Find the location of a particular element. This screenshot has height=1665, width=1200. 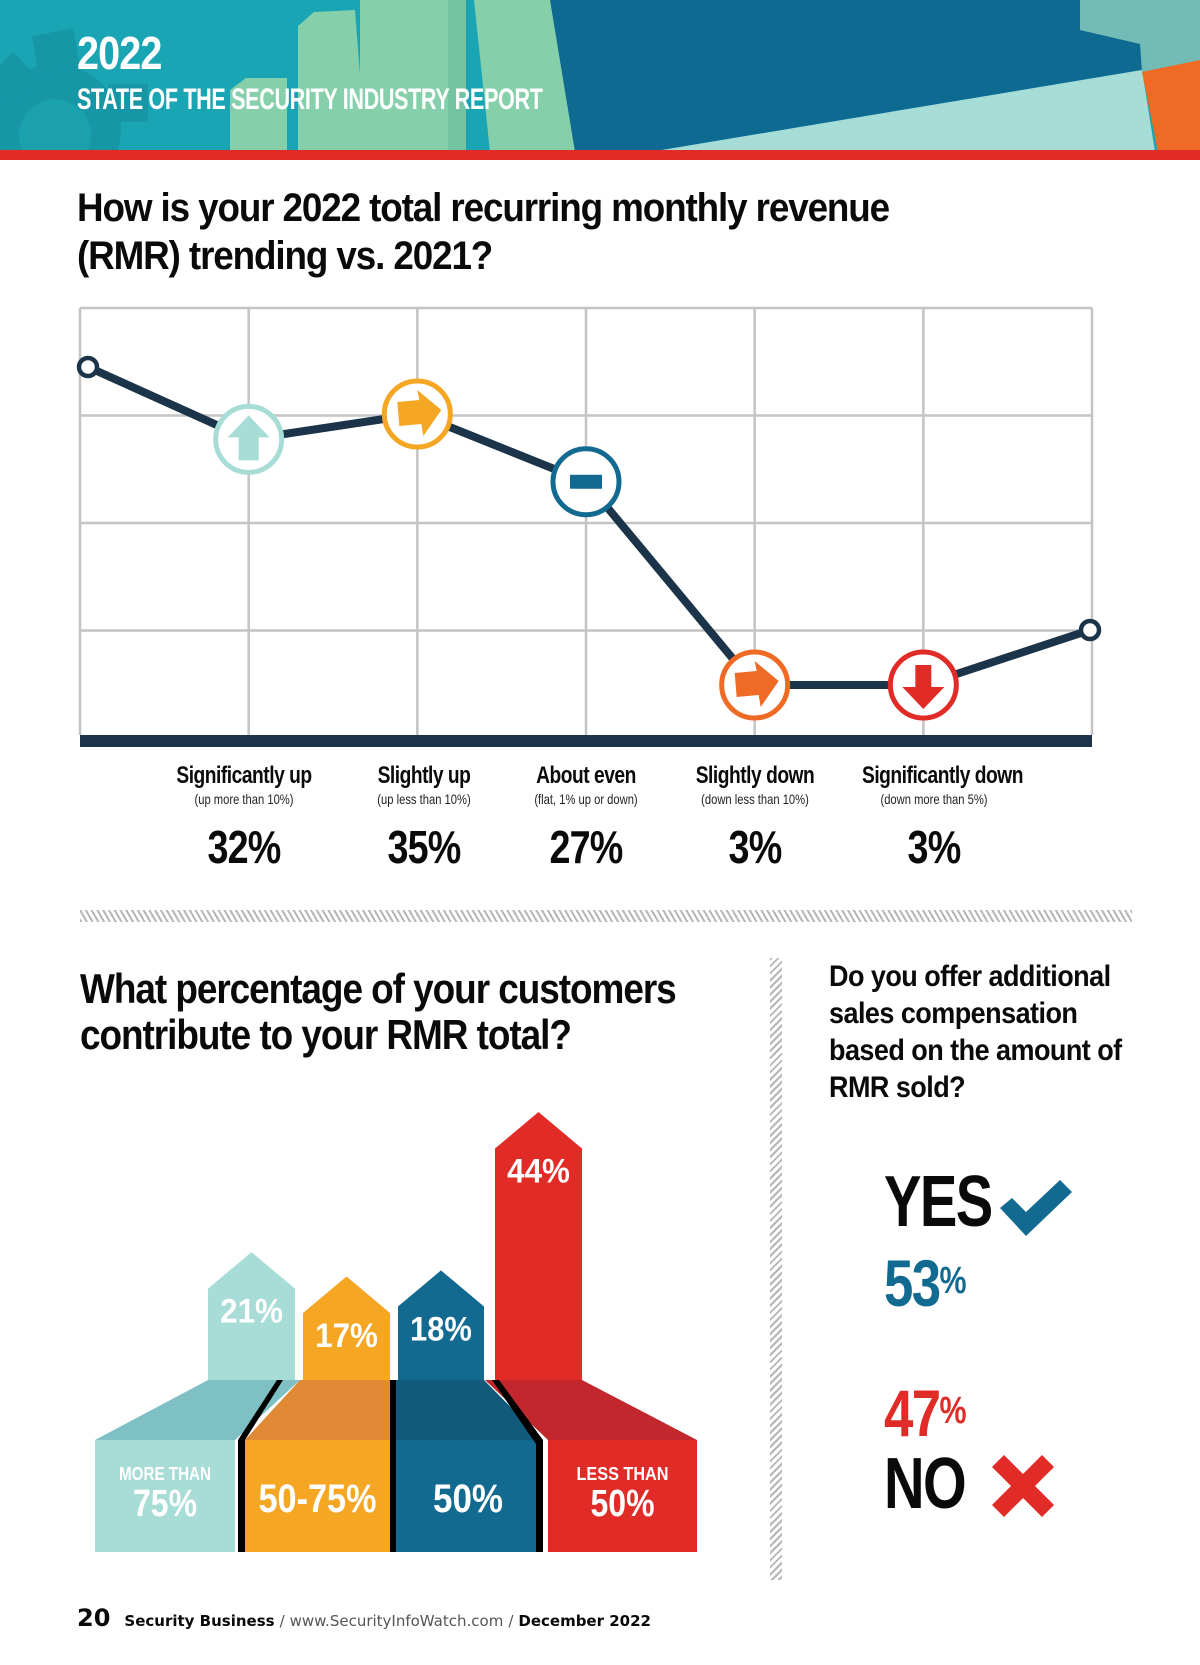

no-label: NO is located at coordinates (925, 1484).